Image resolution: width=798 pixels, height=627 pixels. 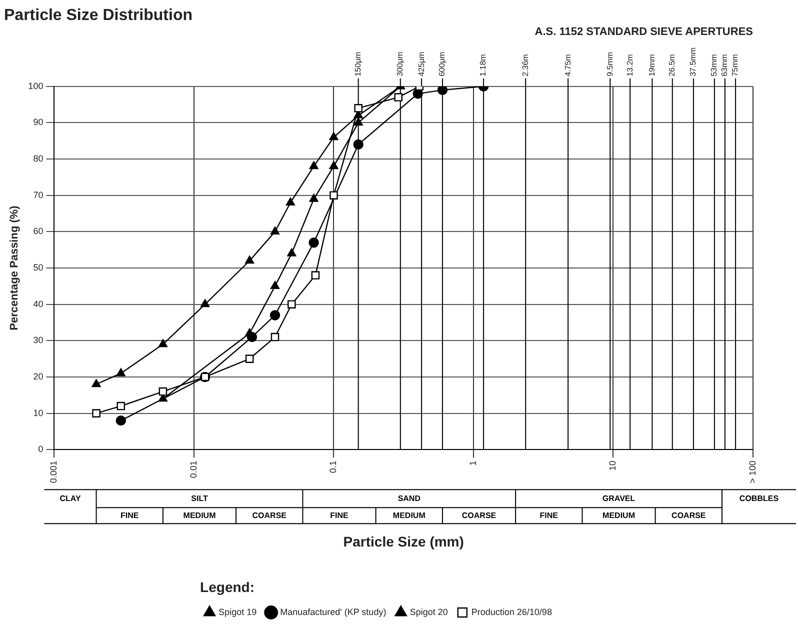 What do you see at coordinates (71, 498) in the screenshot?
I see `text: CLAY` at bounding box center [71, 498].